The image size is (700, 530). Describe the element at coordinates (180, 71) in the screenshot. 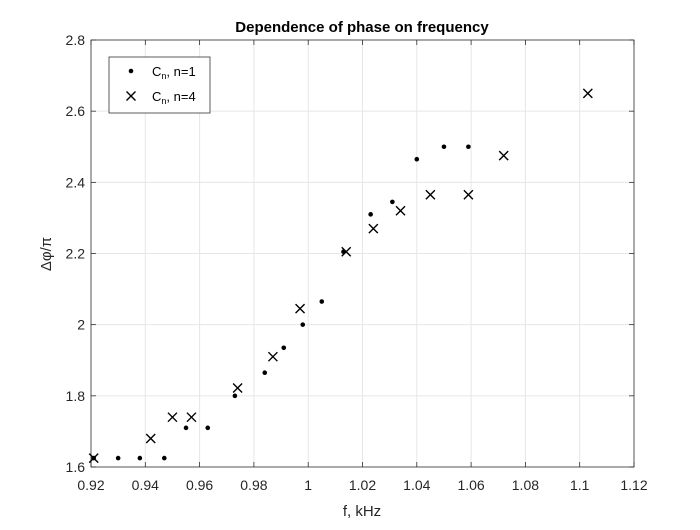

I see `legend-entry-1-rest: , n=1` at that location.